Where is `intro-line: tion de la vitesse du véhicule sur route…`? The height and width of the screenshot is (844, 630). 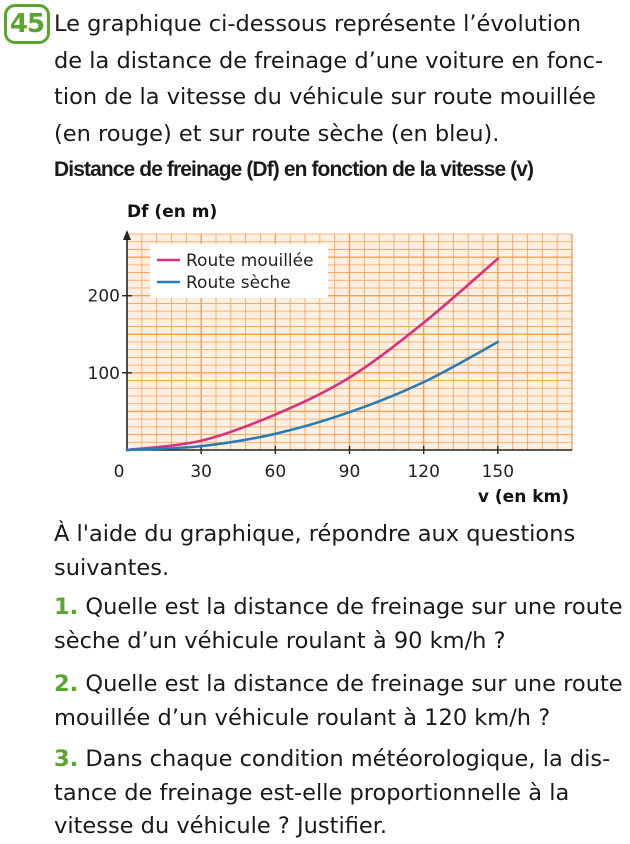
intro-line: tion de la vitesse du véhicule sur route… is located at coordinates (325, 97).